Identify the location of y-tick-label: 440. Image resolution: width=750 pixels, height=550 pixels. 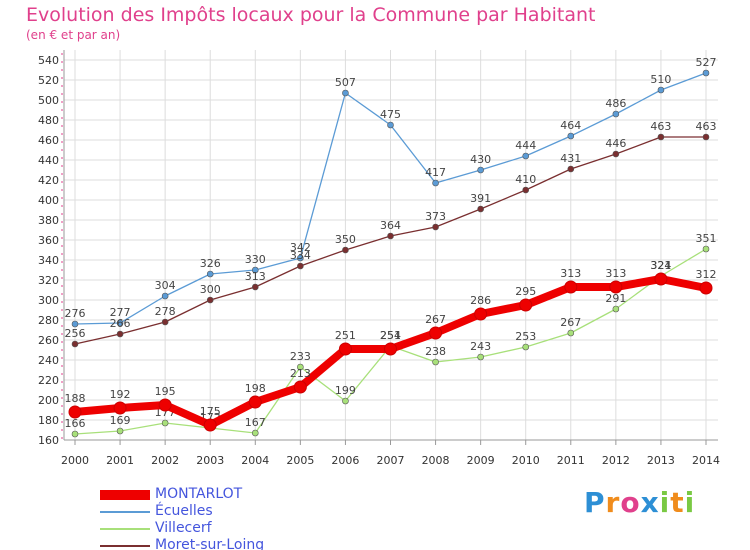
(48, 160).